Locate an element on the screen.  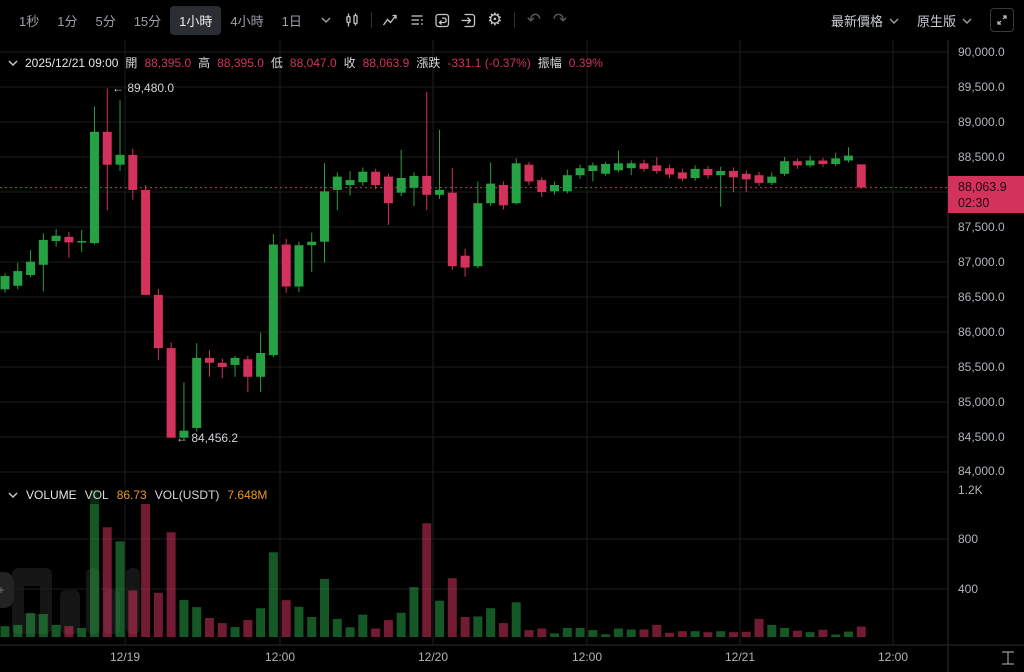
high-value: 88,395.0 is located at coordinates (240, 62).